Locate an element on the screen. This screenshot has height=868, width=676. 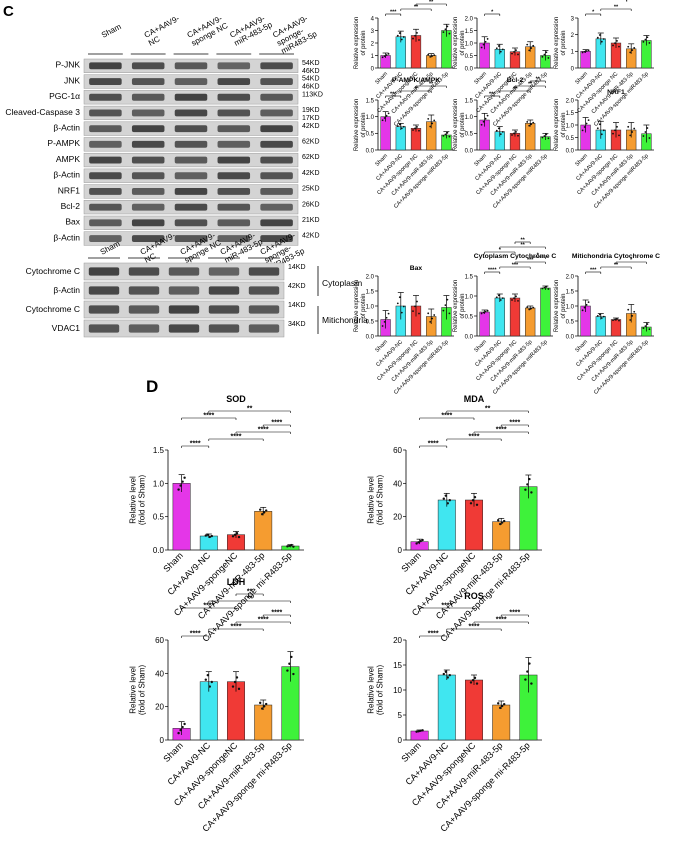
y-tick-label: 15 is located at coordinates (397, 665).